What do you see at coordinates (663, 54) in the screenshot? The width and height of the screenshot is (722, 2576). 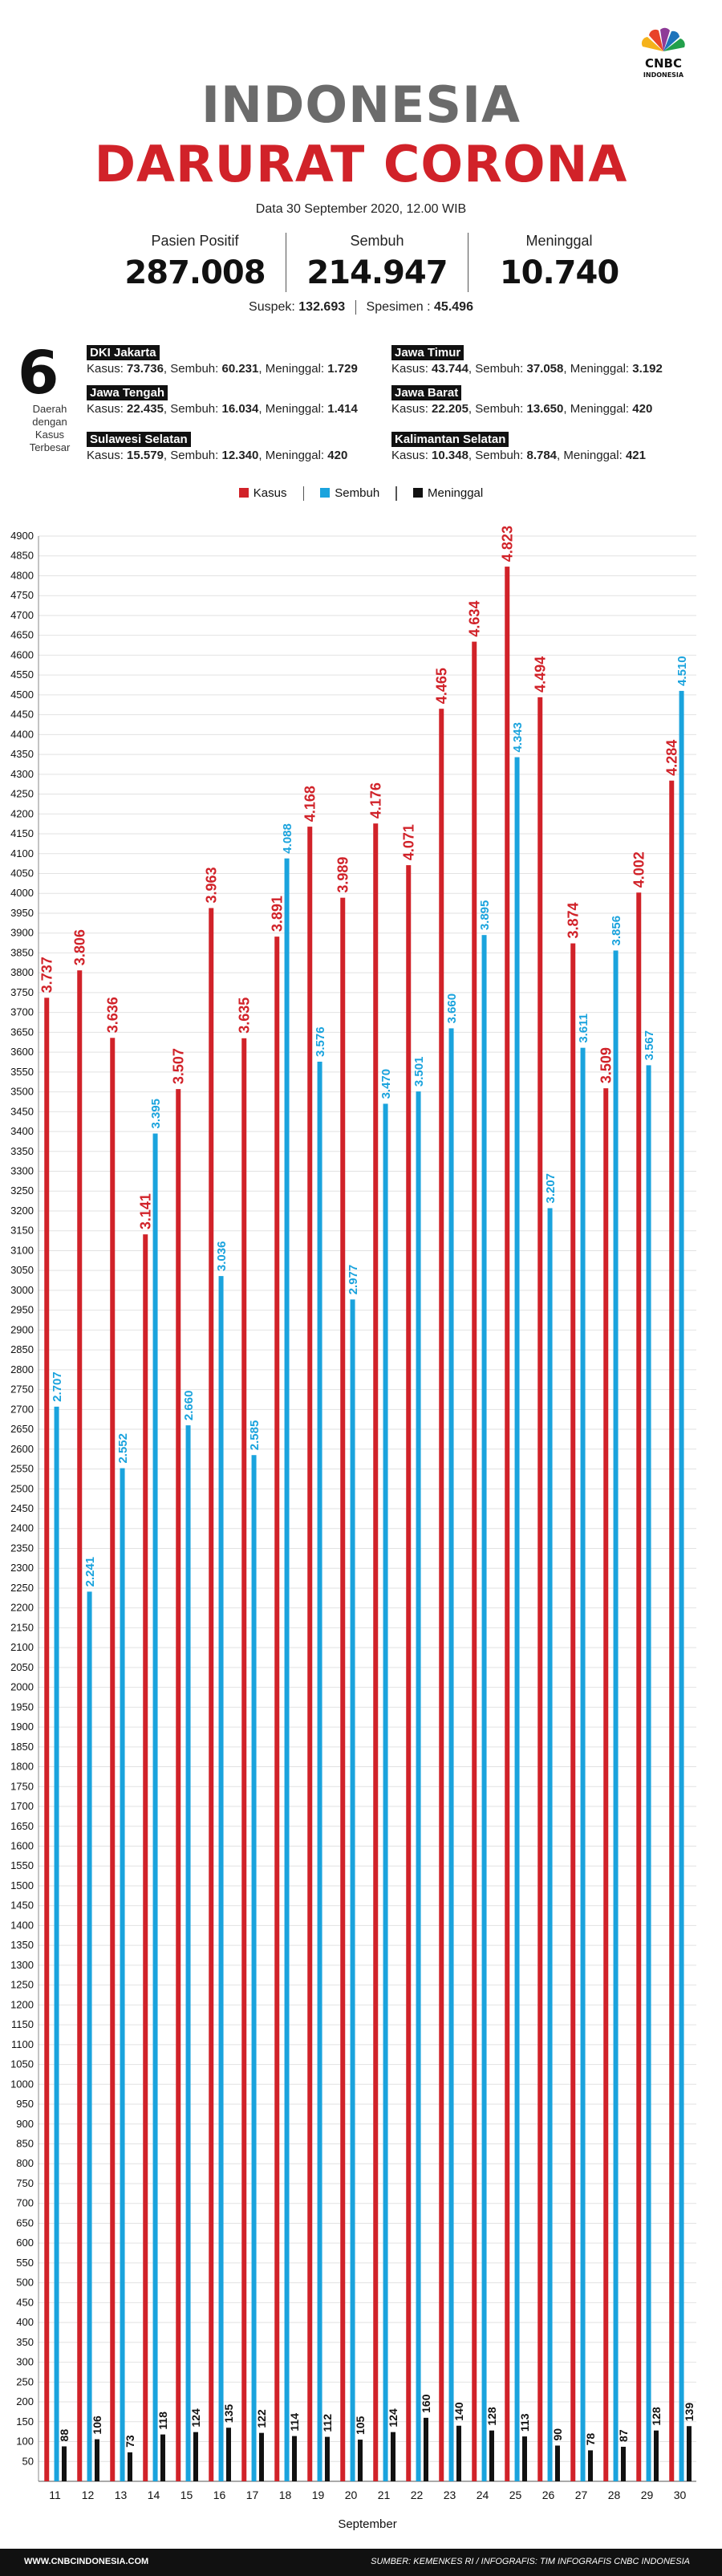 I see `cnbc-logo: CNBC INDONESIA` at bounding box center [663, 54].